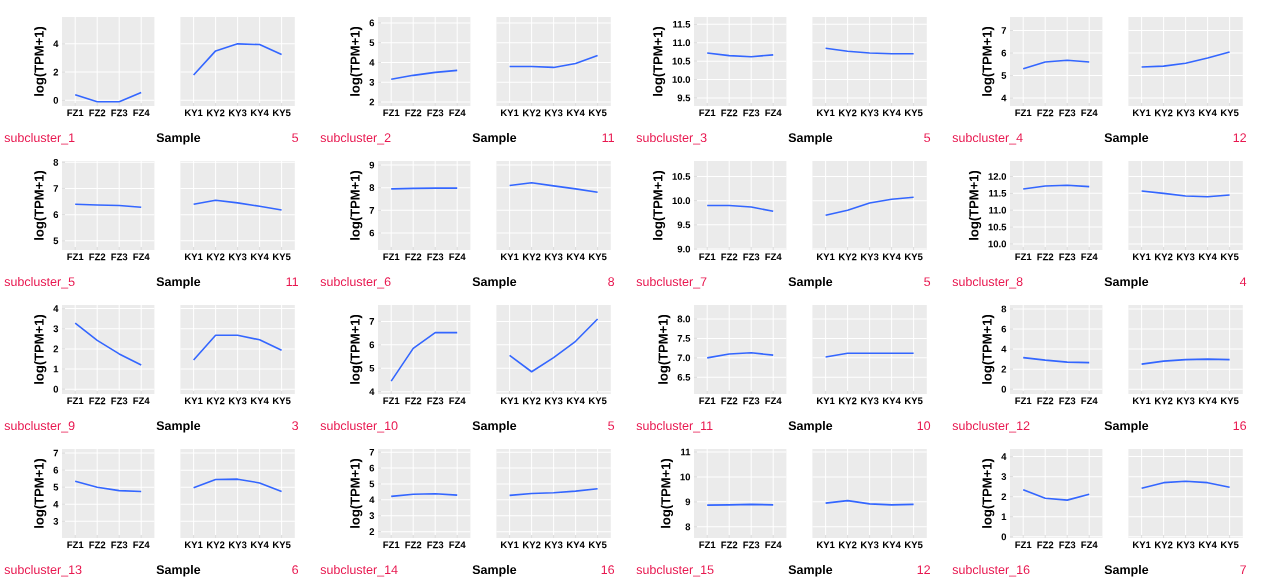  I want to click on text: 3, so click(295, 426).